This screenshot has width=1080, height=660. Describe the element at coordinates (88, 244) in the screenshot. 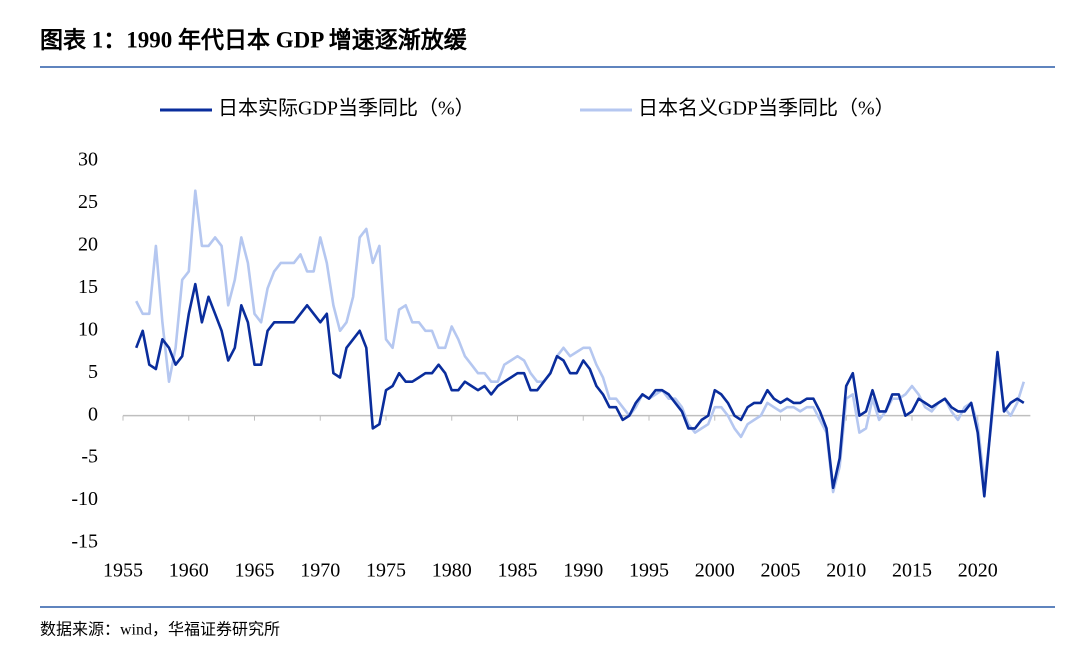

I see `y-tick-label: 20` at that location.